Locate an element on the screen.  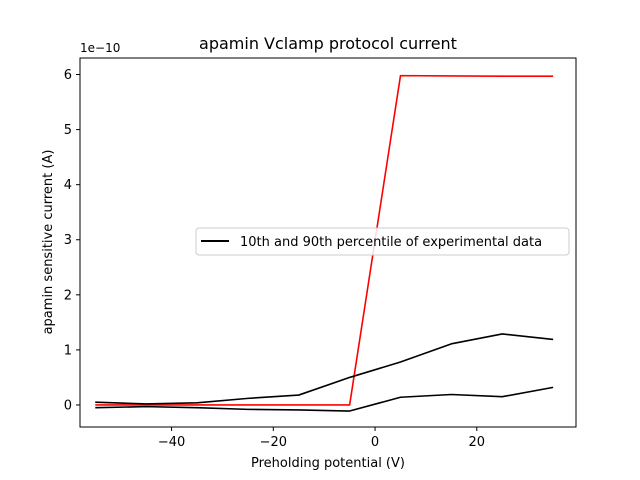
x-axis-label: Preholding potential (V) is located at coordinates (328, 463).